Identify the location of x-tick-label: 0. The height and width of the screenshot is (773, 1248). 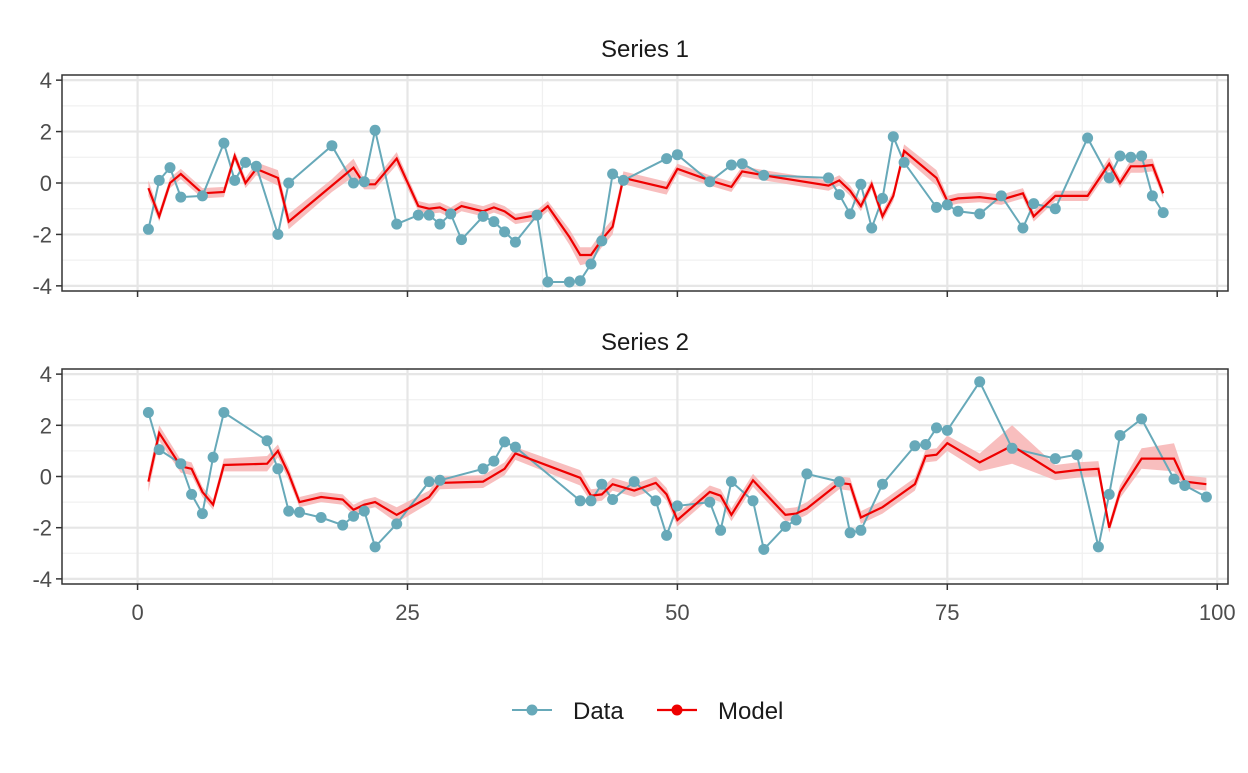
(137, 612).